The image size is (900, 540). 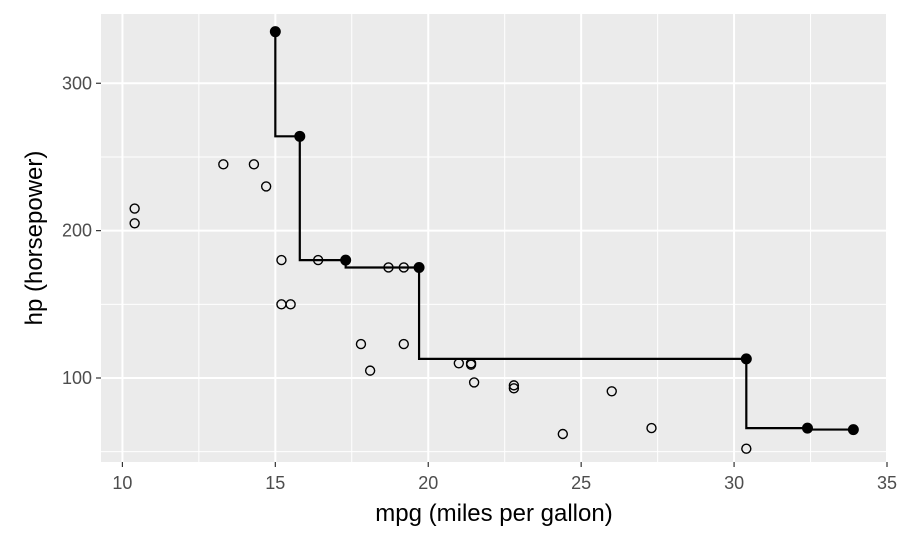 I want to click on x-tick-labels: 10 15 20 25 30 35, so click(x=504, y=483).